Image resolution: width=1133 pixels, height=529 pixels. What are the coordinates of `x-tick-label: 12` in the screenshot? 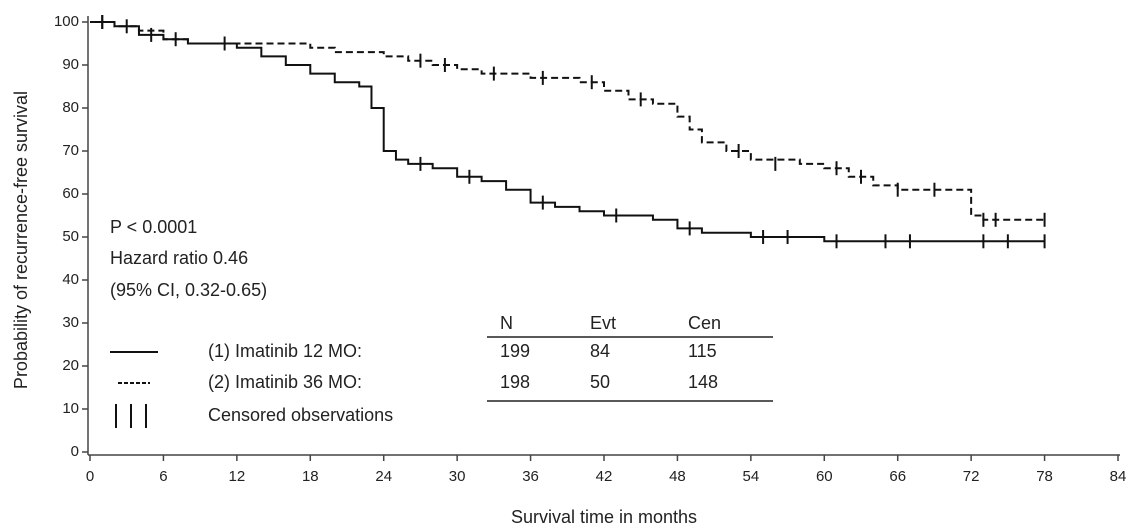 It's located at (237, 476).